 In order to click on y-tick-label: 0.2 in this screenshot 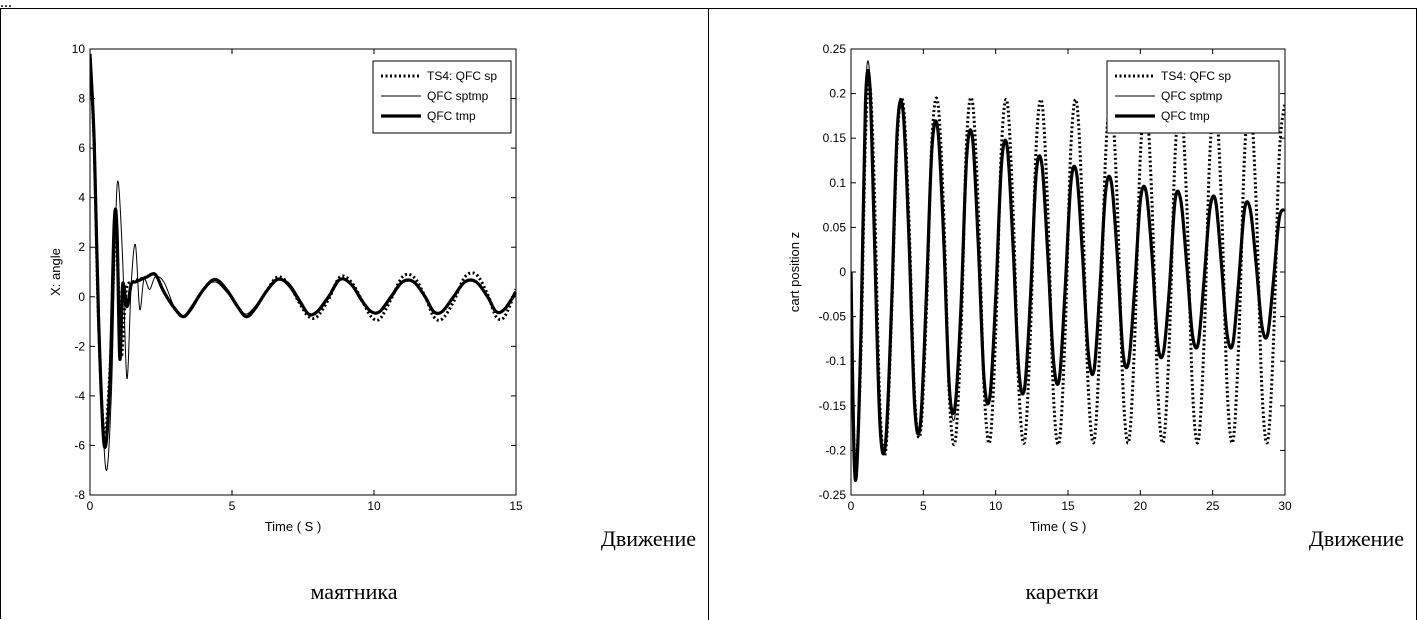, I will do `click(837, 94)`.